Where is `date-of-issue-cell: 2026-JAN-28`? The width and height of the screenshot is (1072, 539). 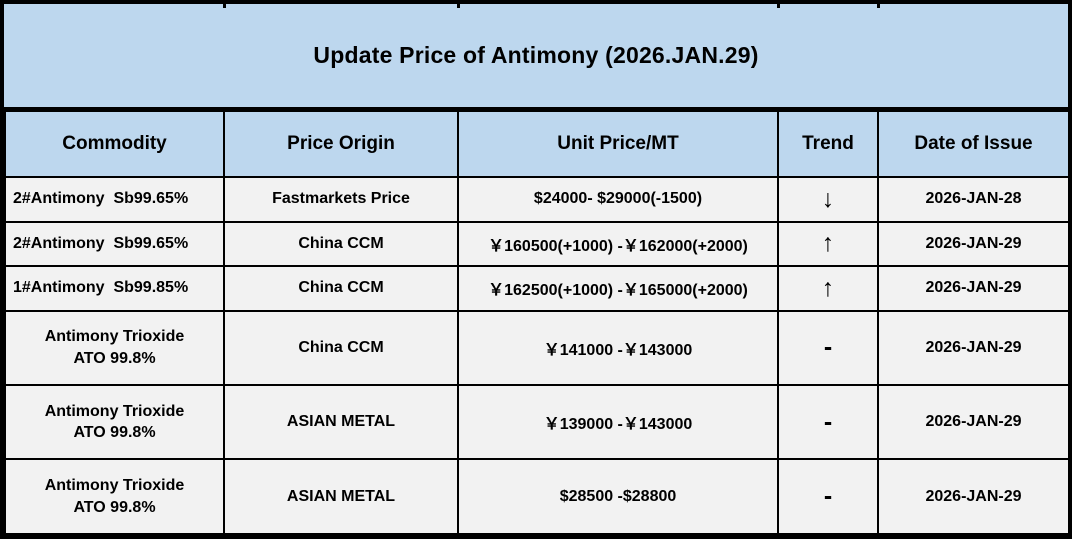
date-of-issue-cell: 2026-JAN-28 is located at coordinates (973, 199).